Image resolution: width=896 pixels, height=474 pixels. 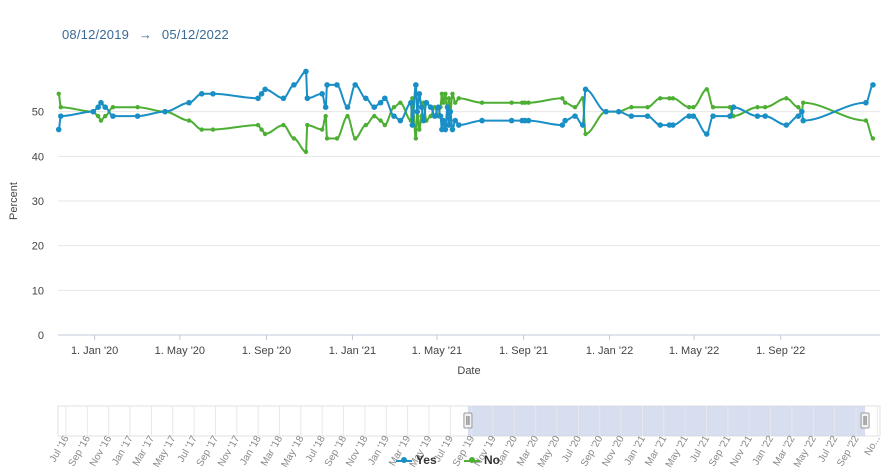 I want to click on y-tick-label: 10, so click(x=38, y=291).